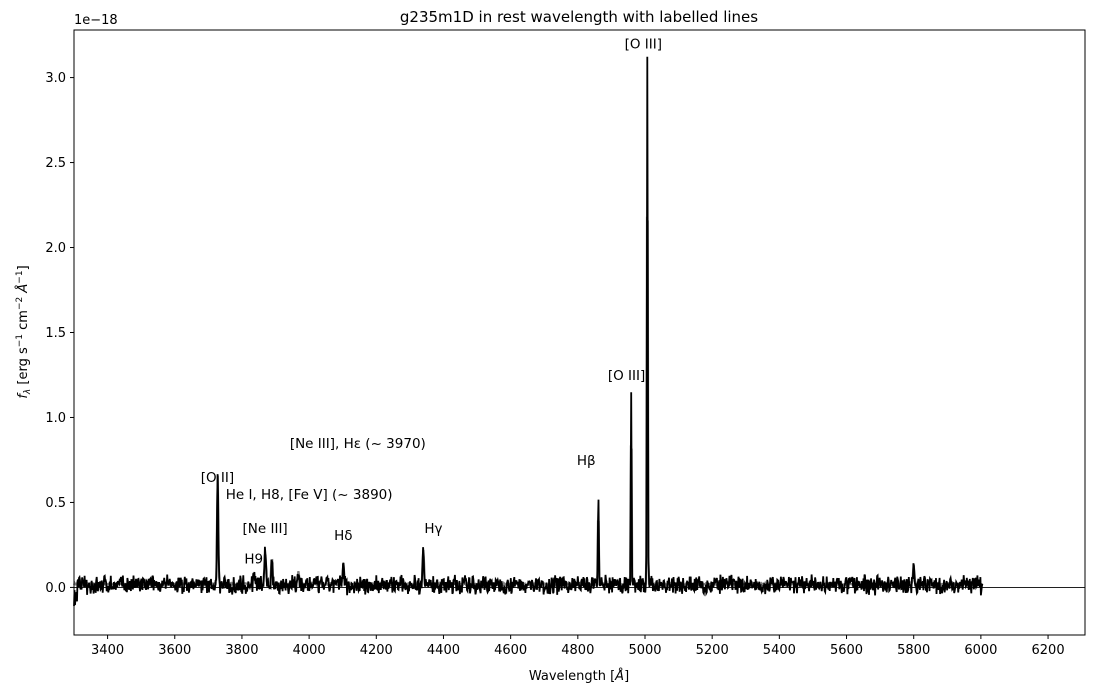 The height and width of the screenshot is (700, 1100). Describe the element at coordinates (433, 529) in the screenshot. I see `line-annotation: Hγ` at that location.